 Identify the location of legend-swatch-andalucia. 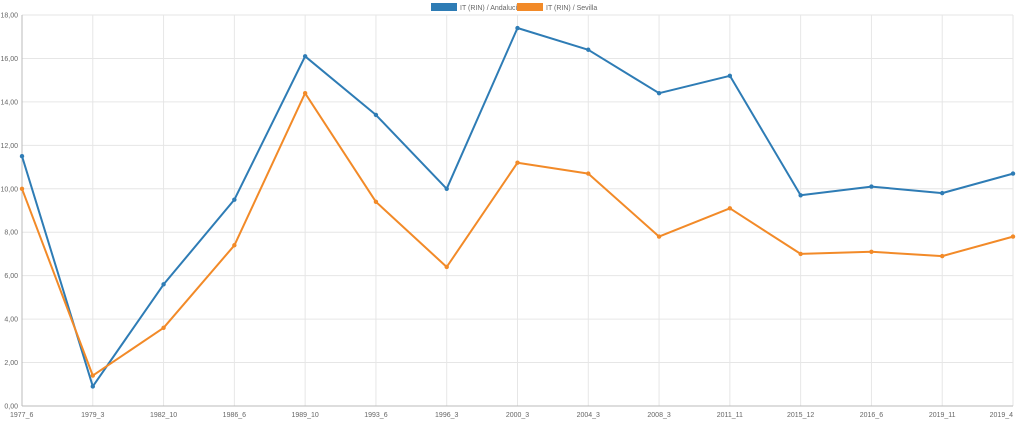
(444, 7).